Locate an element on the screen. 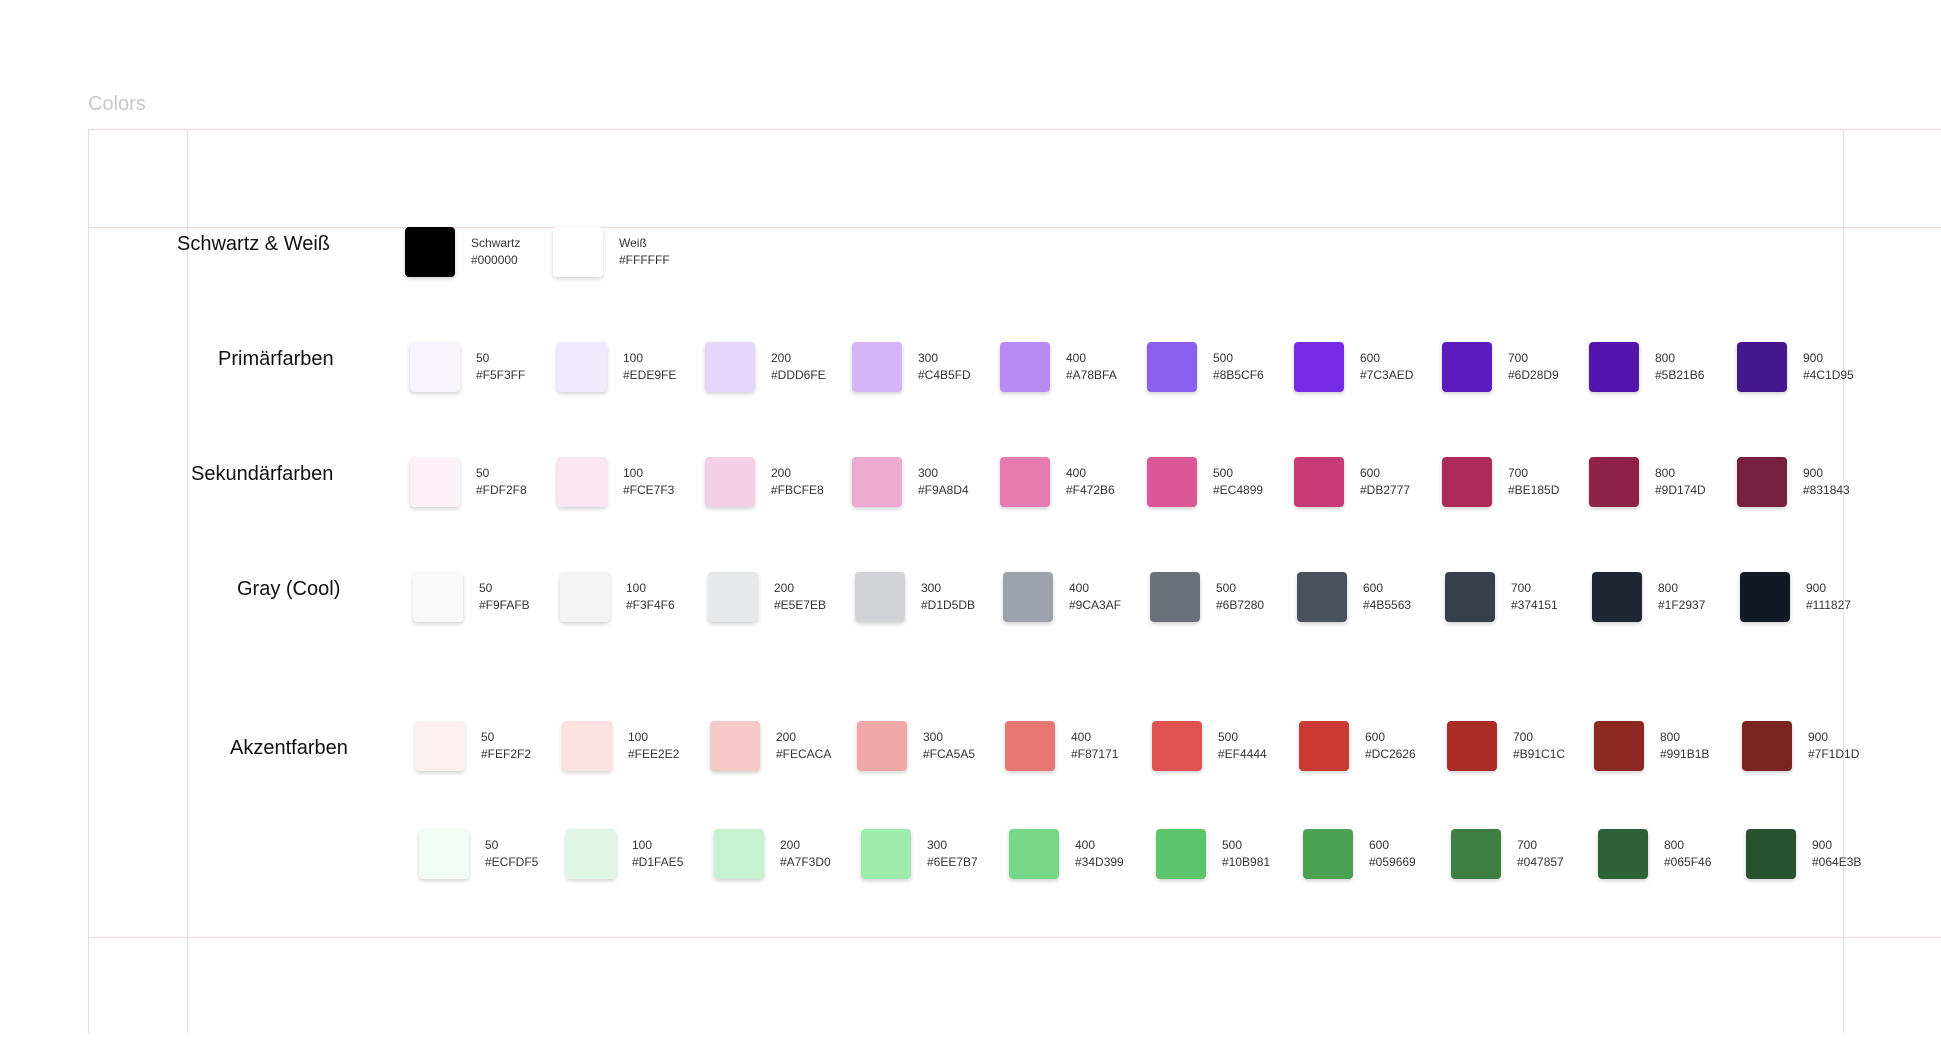 Image resolution: width=1941 pixels, height=1052 pixels. color-swatch: 600 #4B5563 is located at coordinates (1354, 597).